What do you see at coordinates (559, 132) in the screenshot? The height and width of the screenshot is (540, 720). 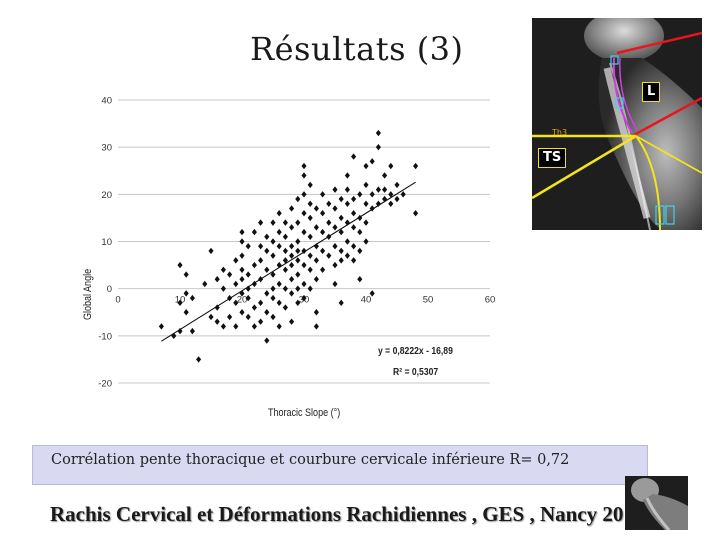 I see `xray-vertebra-label: Th3` at bounding box center [559, 132].